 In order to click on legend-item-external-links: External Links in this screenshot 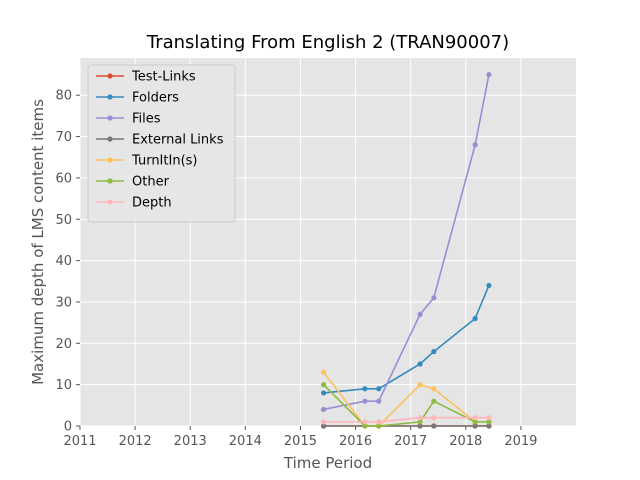, I will do `click(160, 140)`.